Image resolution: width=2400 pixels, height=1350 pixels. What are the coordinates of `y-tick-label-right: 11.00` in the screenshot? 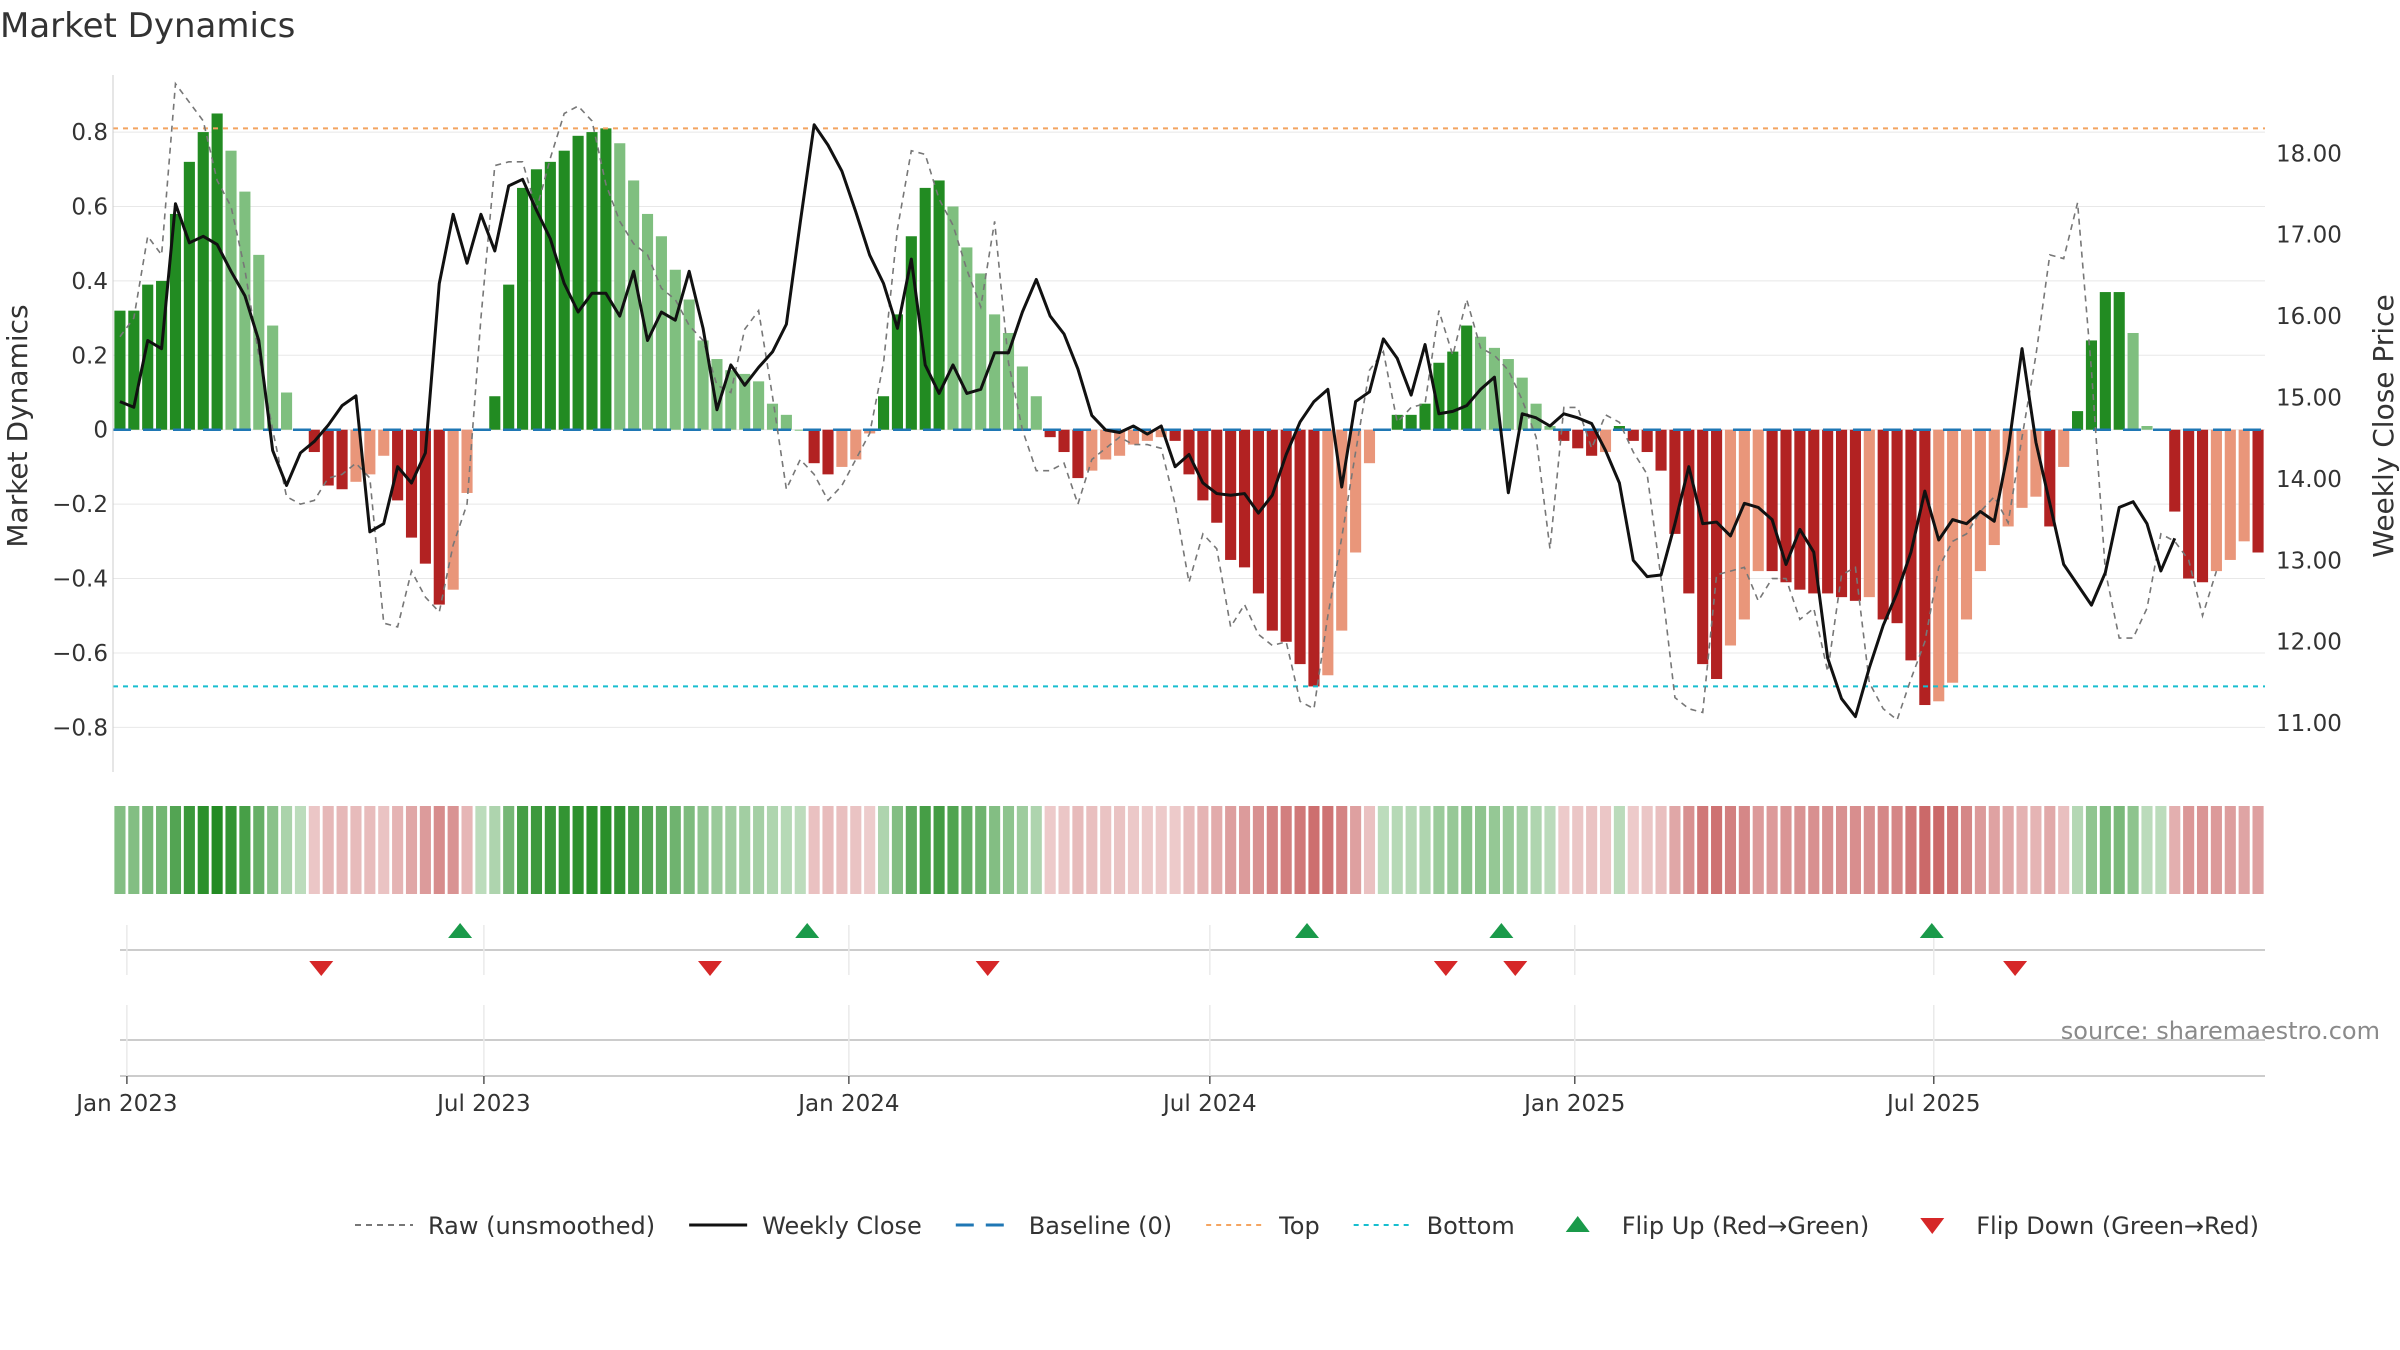 It's located at (2309, 724).